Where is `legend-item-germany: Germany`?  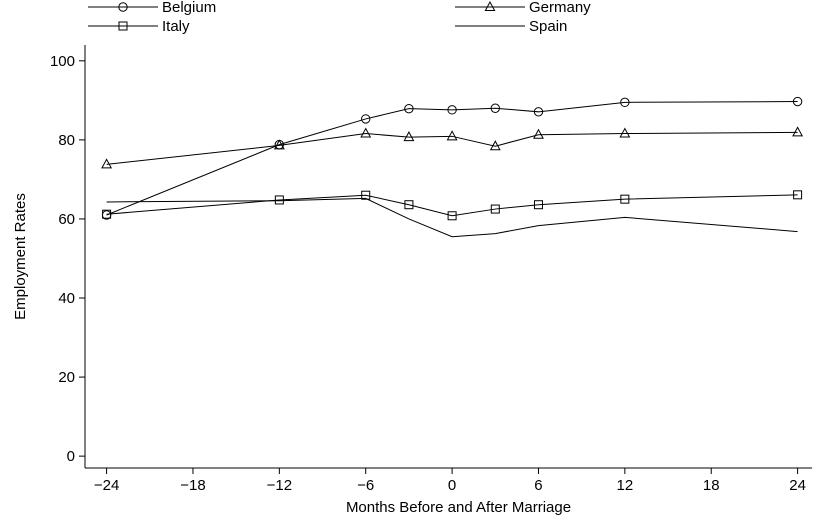 legend-item-germany: Germany is located at coordinates (523, 8).